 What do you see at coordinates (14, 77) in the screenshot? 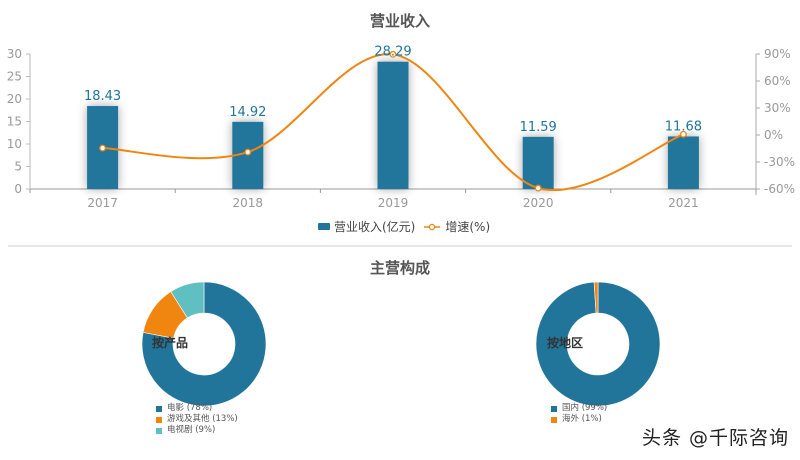
I see `svg-text: 25` at bounding box center [14, 77].